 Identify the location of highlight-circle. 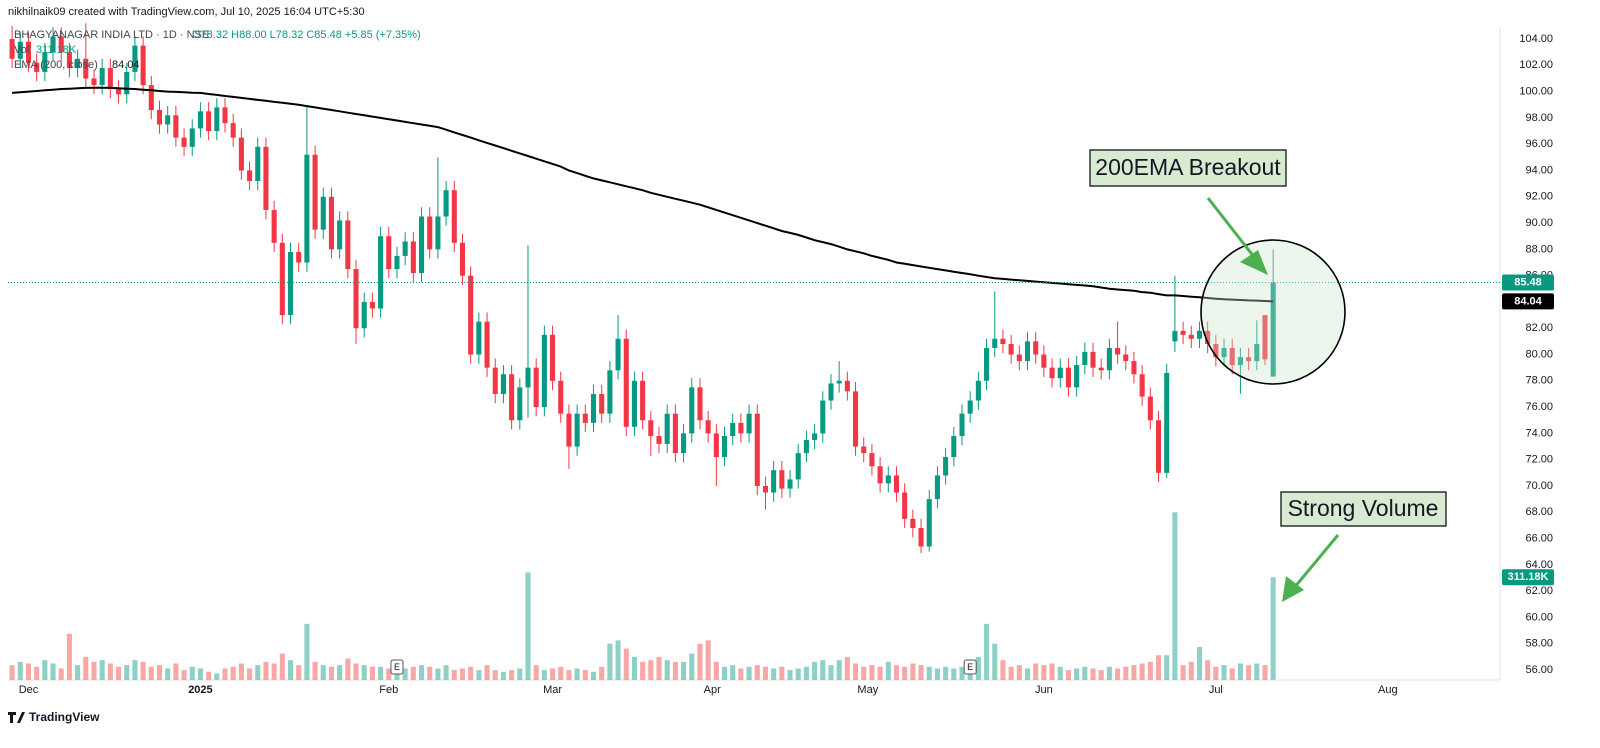
(1273, 312).